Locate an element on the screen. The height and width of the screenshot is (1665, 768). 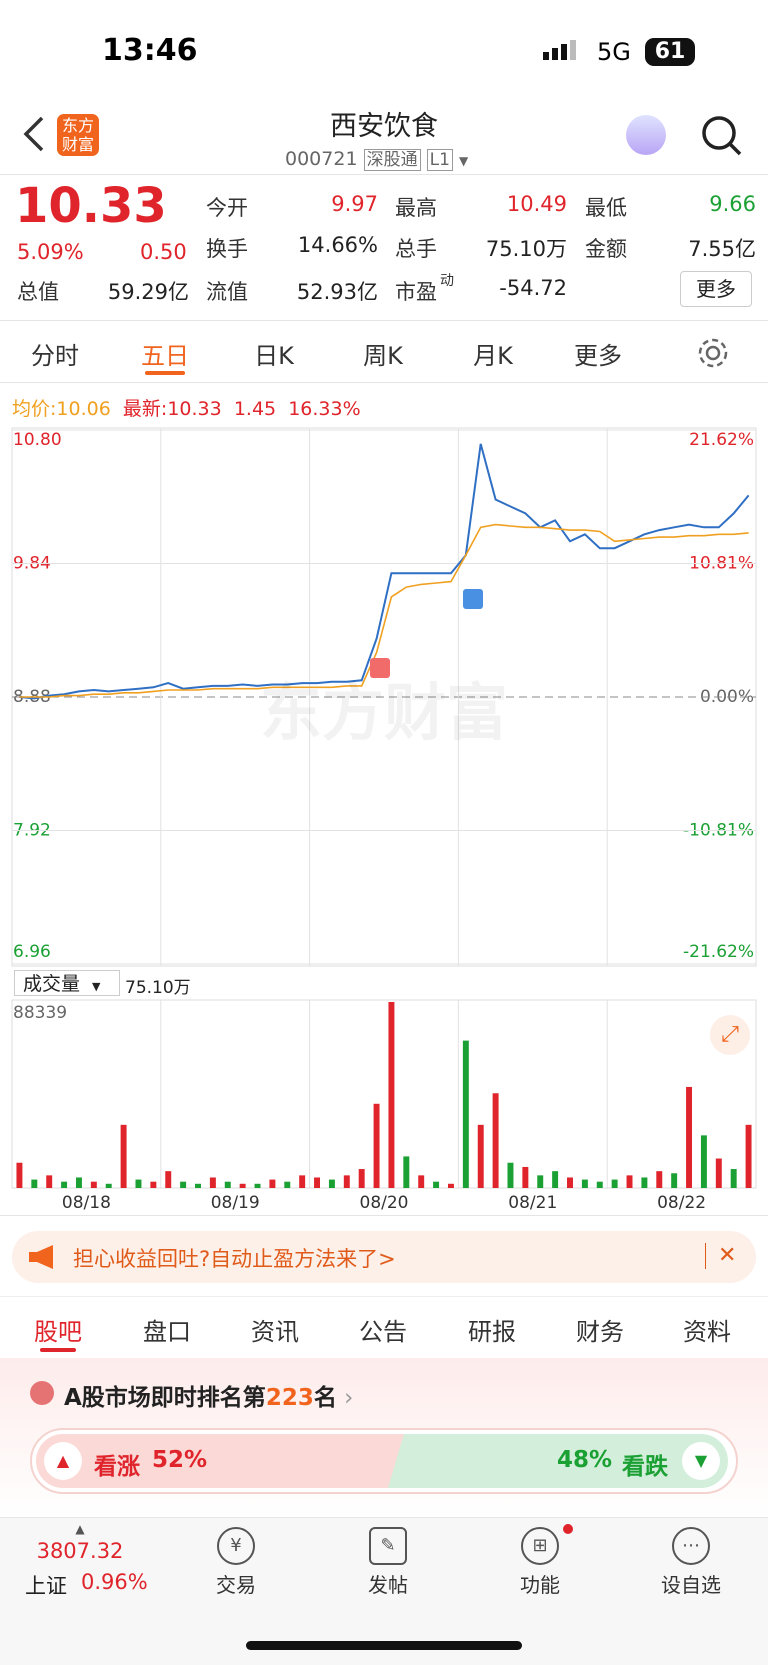
settings-button is located at coordinates (713, 353).